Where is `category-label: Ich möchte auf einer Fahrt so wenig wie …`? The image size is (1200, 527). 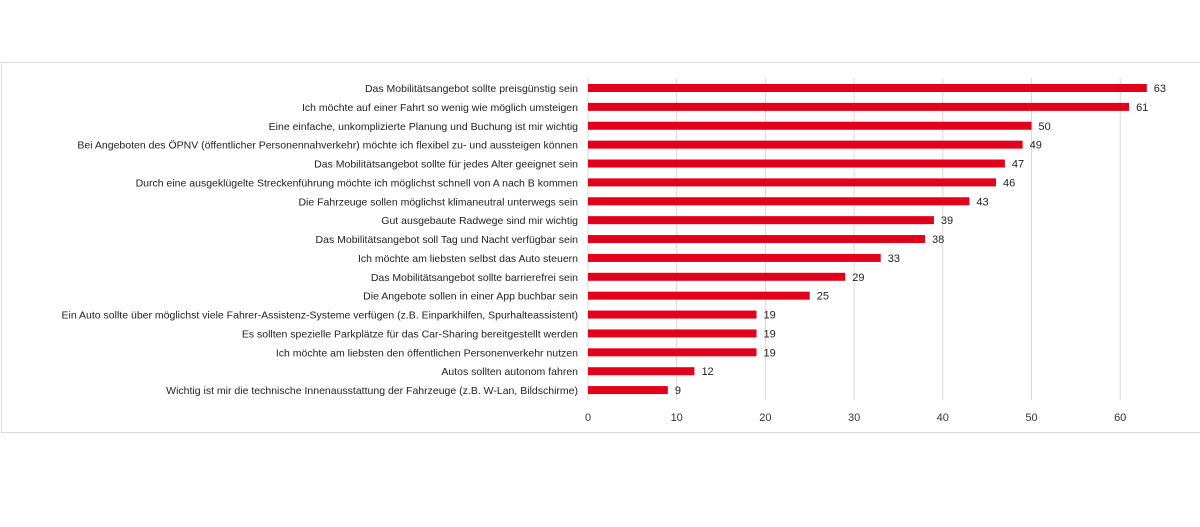
category-label: Ich möchte auf einer Fahrt so wenig wie … is located at coordinates (440, 108).